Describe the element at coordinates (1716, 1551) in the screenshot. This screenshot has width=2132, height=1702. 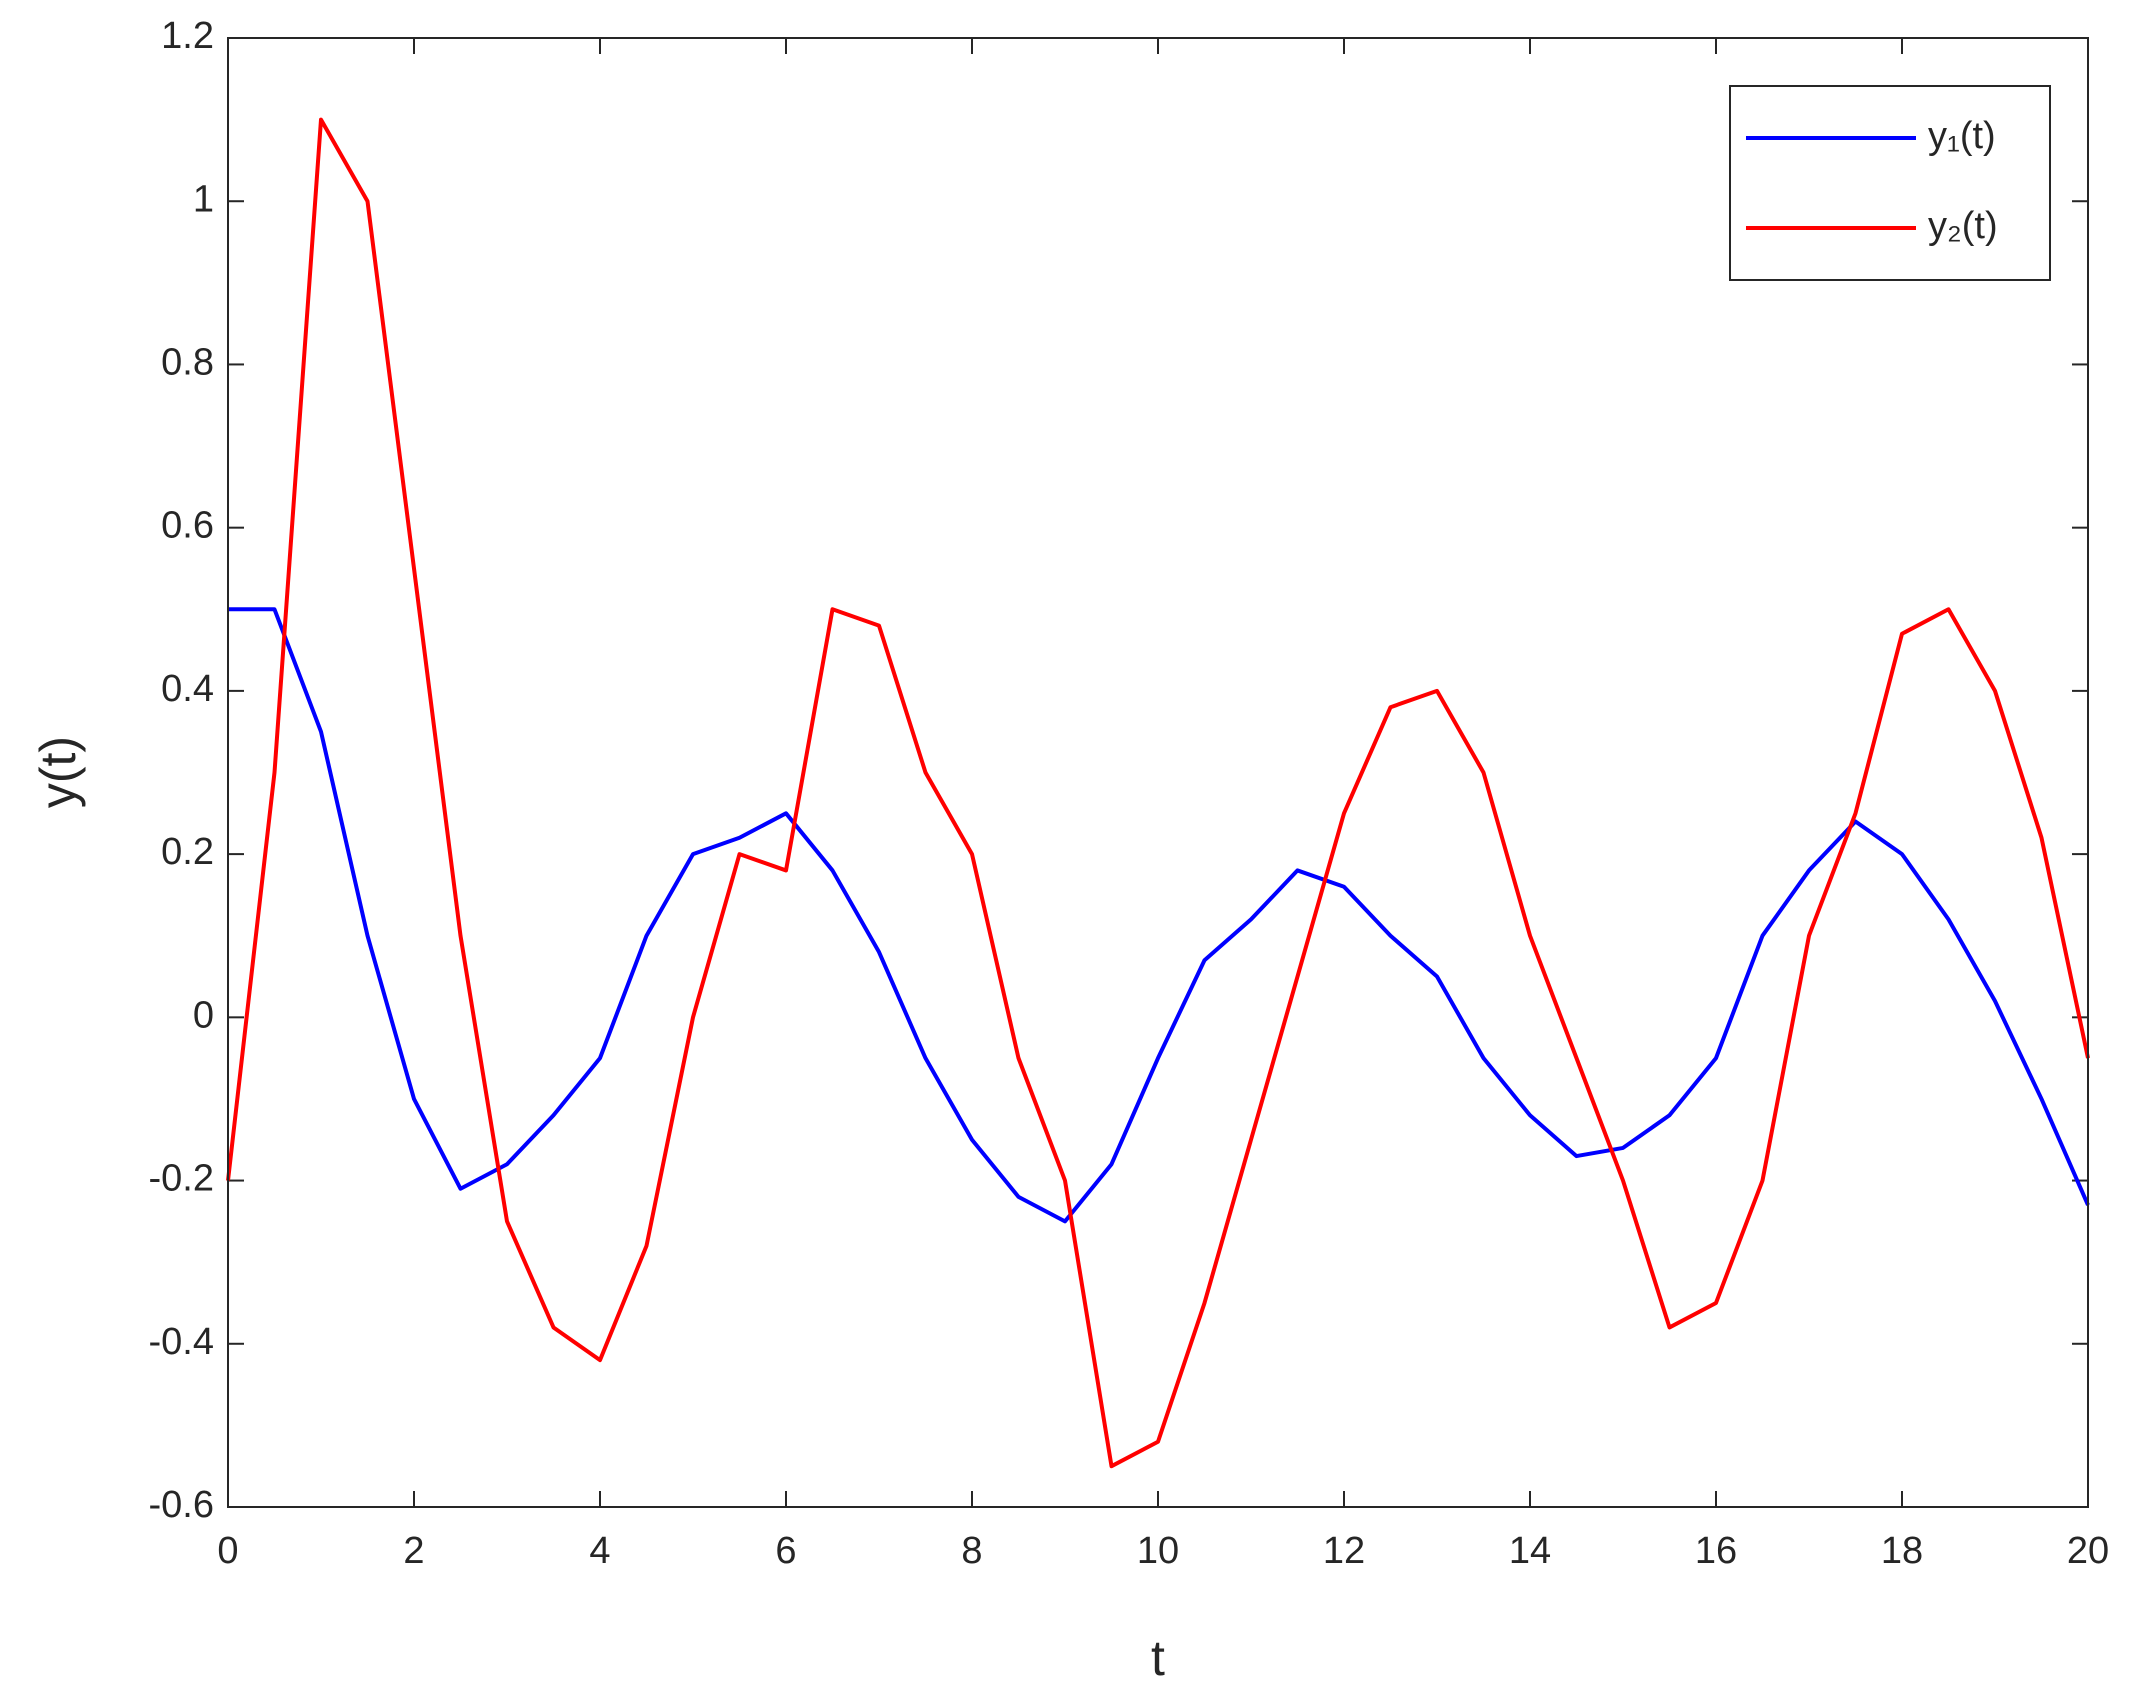
I see `x-tick-label: 16` at that location.